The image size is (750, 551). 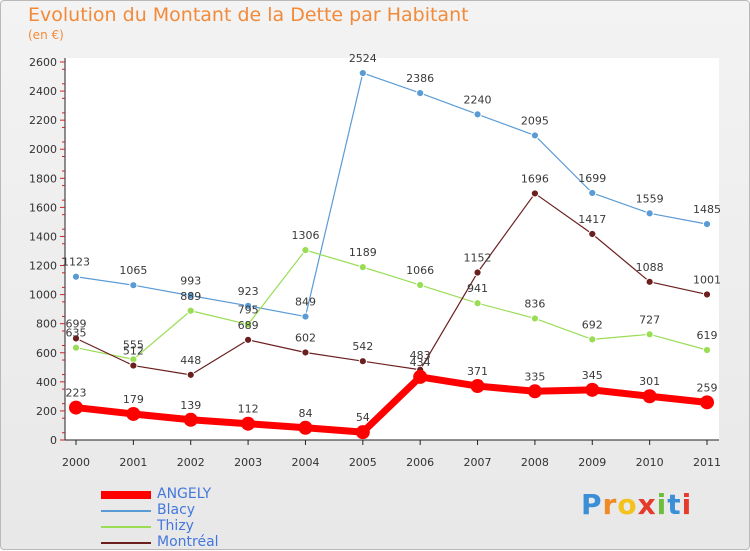 What do you see at coordinates (305, 302) in the screenshot?
I see `data-label: 849` at bounding box center [305, 302].